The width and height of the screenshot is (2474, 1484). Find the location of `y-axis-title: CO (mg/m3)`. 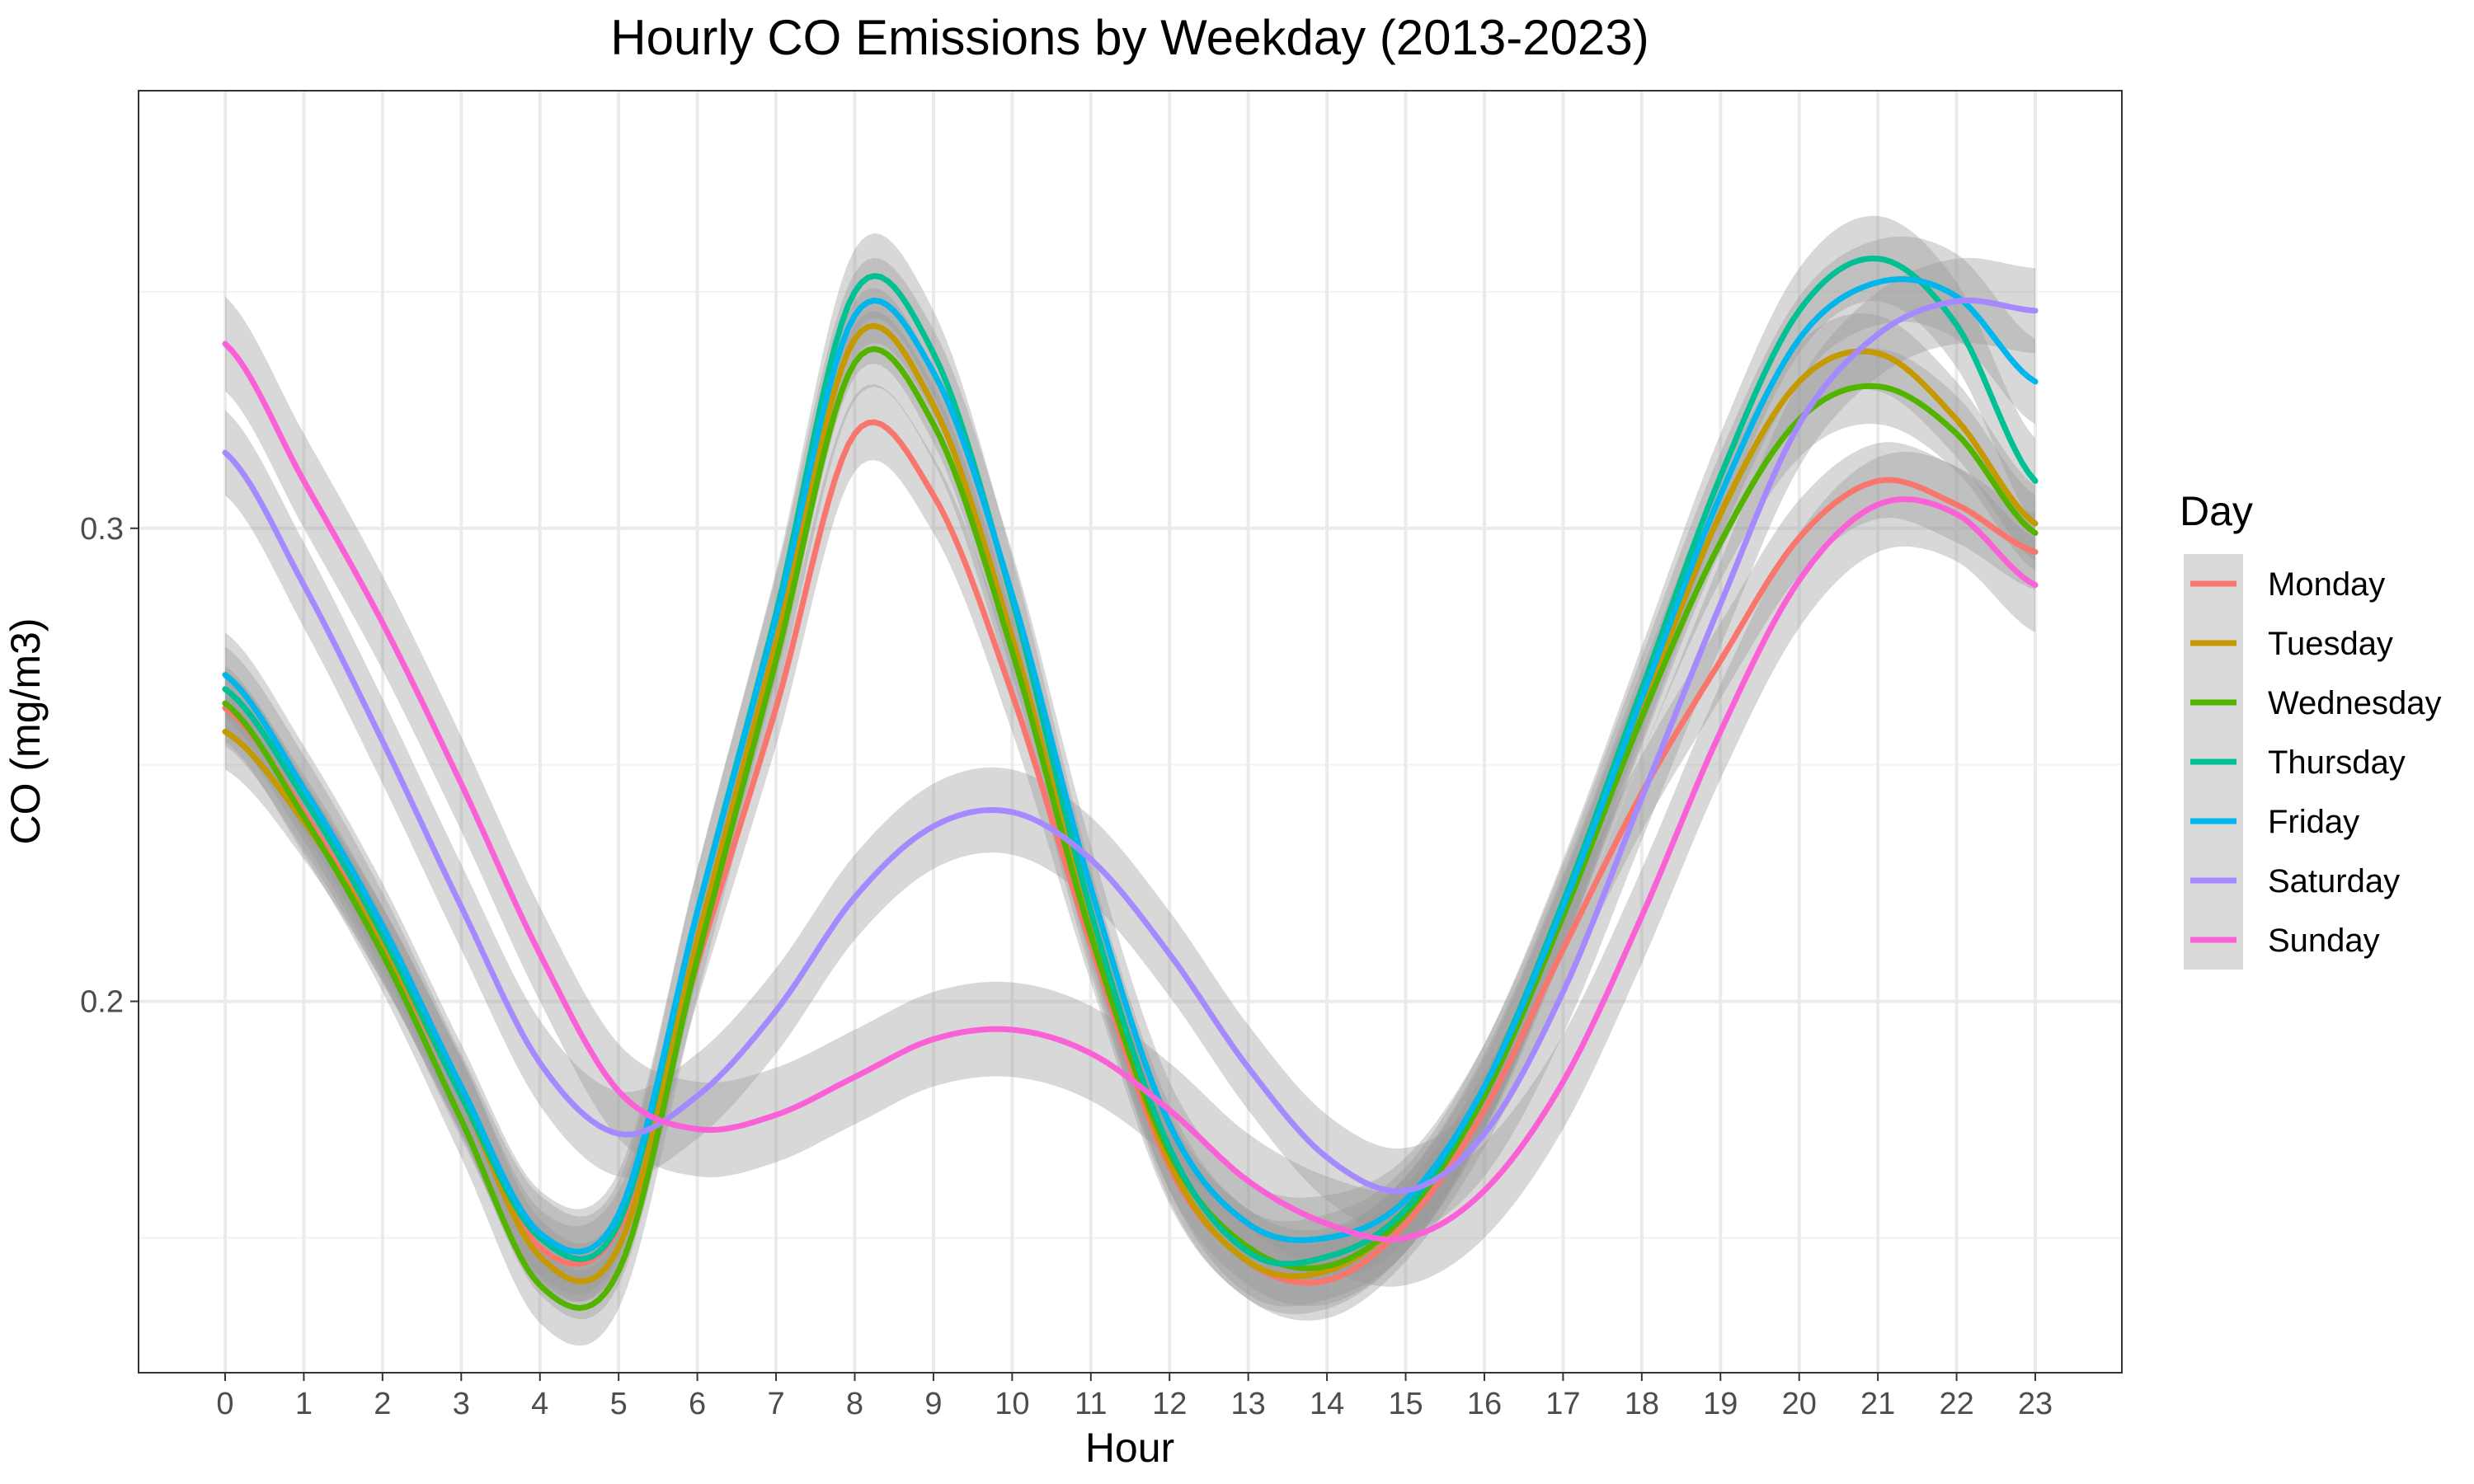

y-axis-title: CO (mg/m3) is located at coordinates (25, 731).